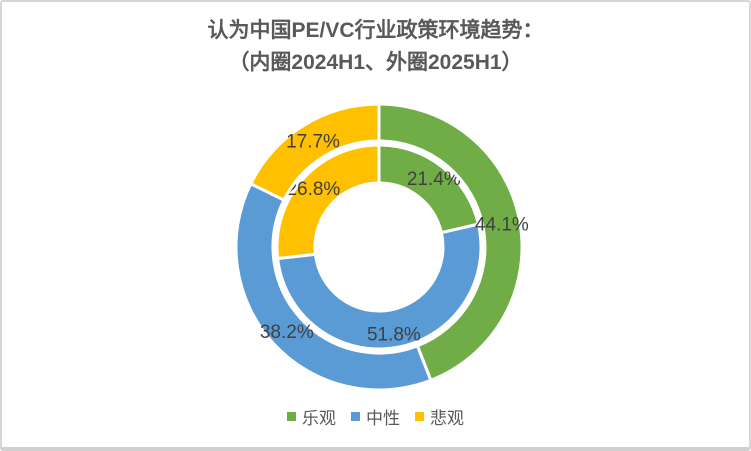 This screenshot has height=451, width=751. I want to click on donut-slice-2025H1-neutral, so click(333, 287).